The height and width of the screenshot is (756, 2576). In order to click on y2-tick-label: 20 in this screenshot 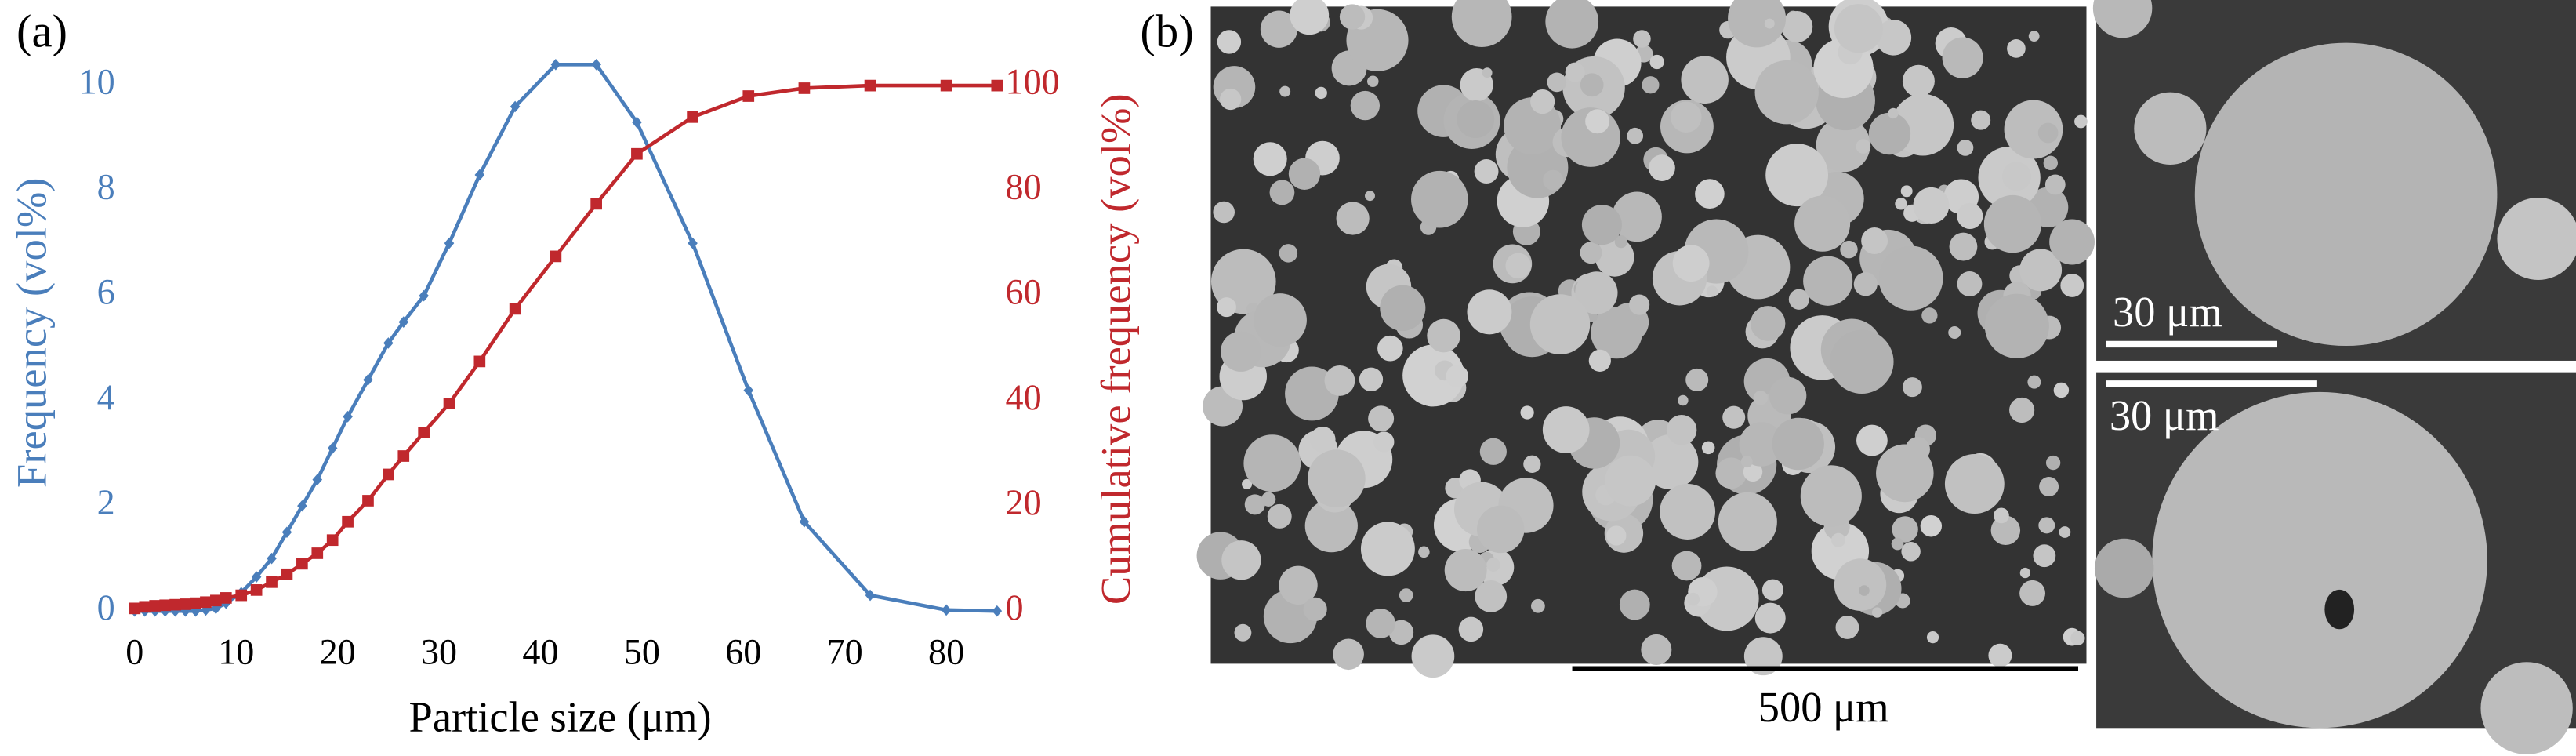, I will do `click(1024, 502)`.